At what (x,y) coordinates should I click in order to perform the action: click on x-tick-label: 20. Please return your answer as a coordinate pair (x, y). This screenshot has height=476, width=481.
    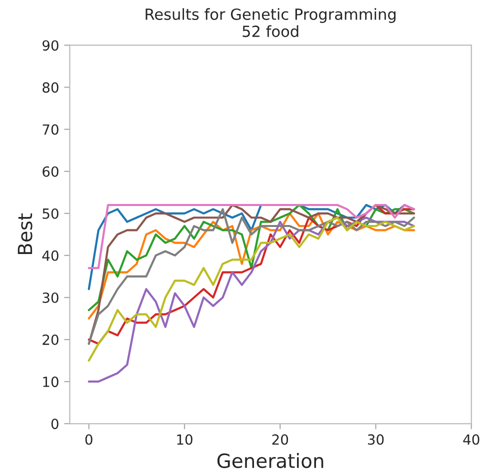
    Looking at the image, I should click on (280, 439).